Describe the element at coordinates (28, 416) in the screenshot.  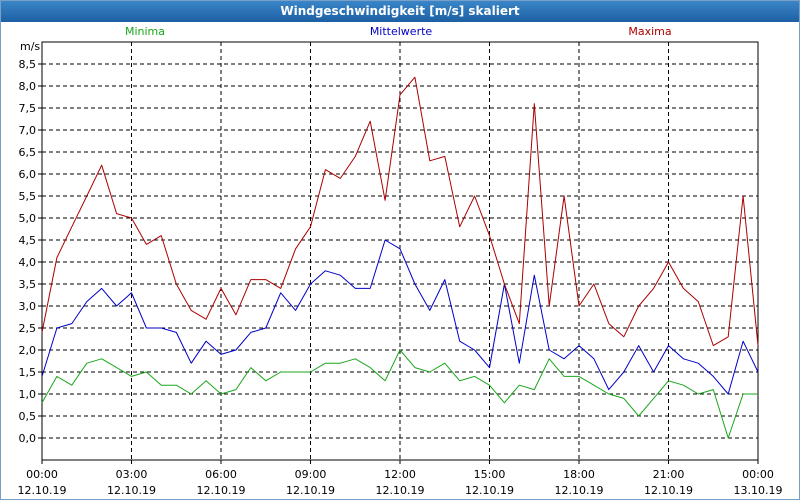
I see `y-tick-label: 0,5` at that location.